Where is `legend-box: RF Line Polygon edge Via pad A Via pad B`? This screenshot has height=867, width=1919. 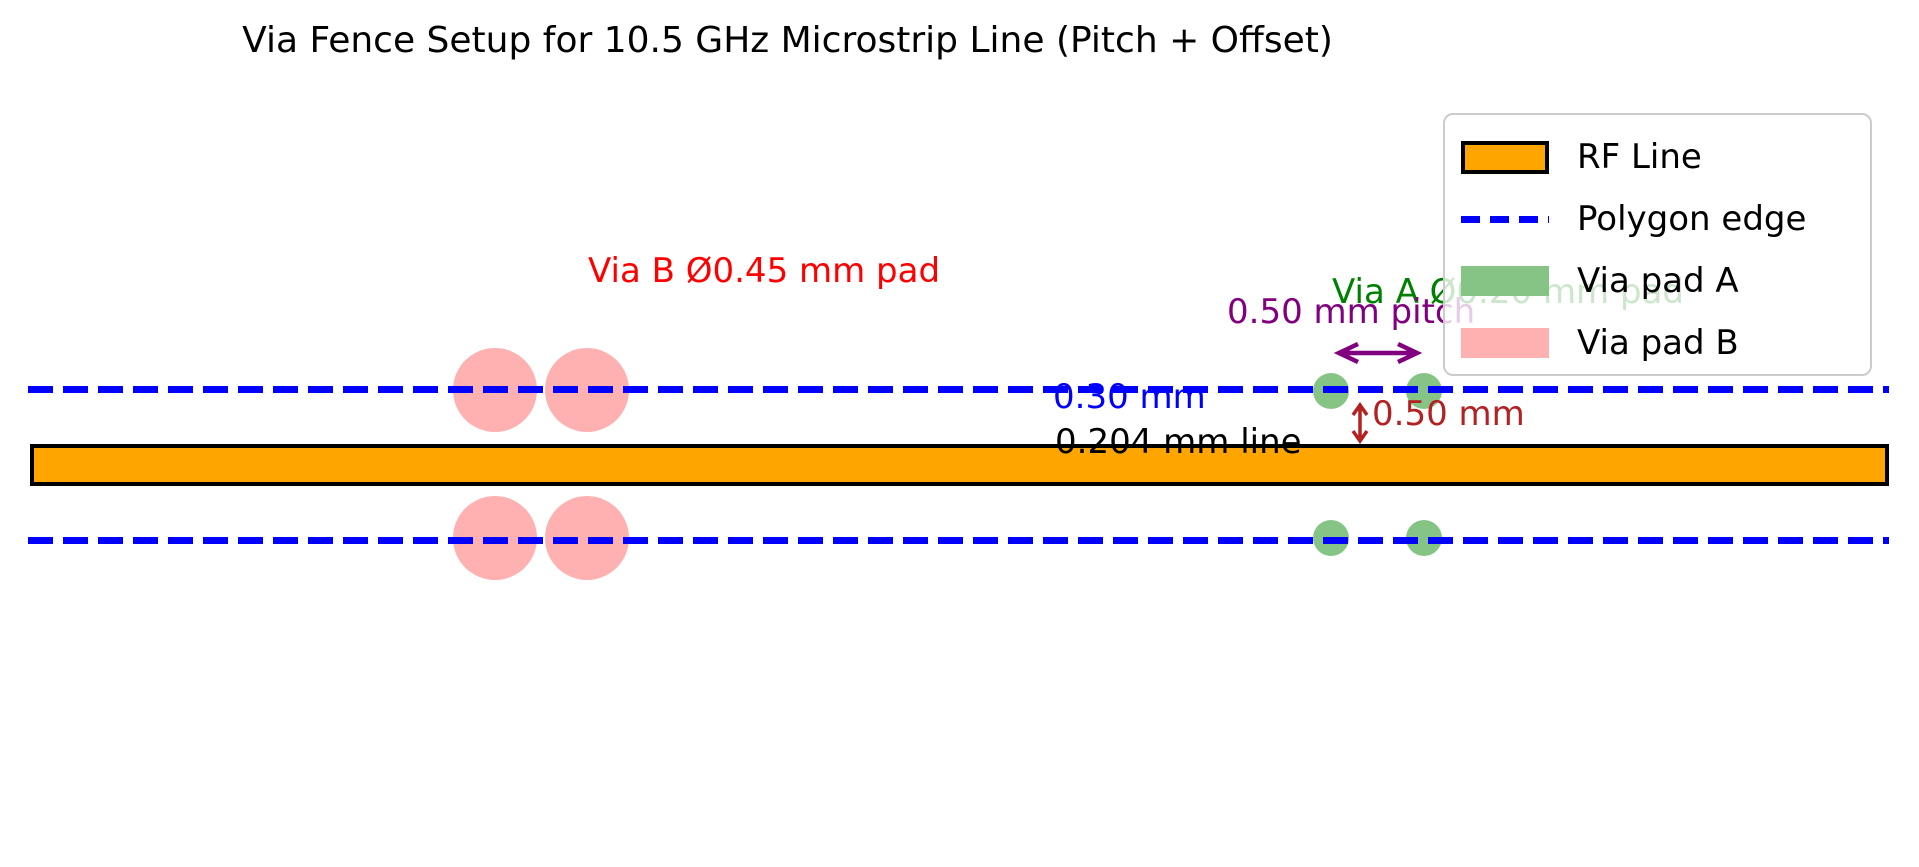
legend-box: RF Line Polygon edge Via pad A Via pad B is located at coordinates (1657, 244).